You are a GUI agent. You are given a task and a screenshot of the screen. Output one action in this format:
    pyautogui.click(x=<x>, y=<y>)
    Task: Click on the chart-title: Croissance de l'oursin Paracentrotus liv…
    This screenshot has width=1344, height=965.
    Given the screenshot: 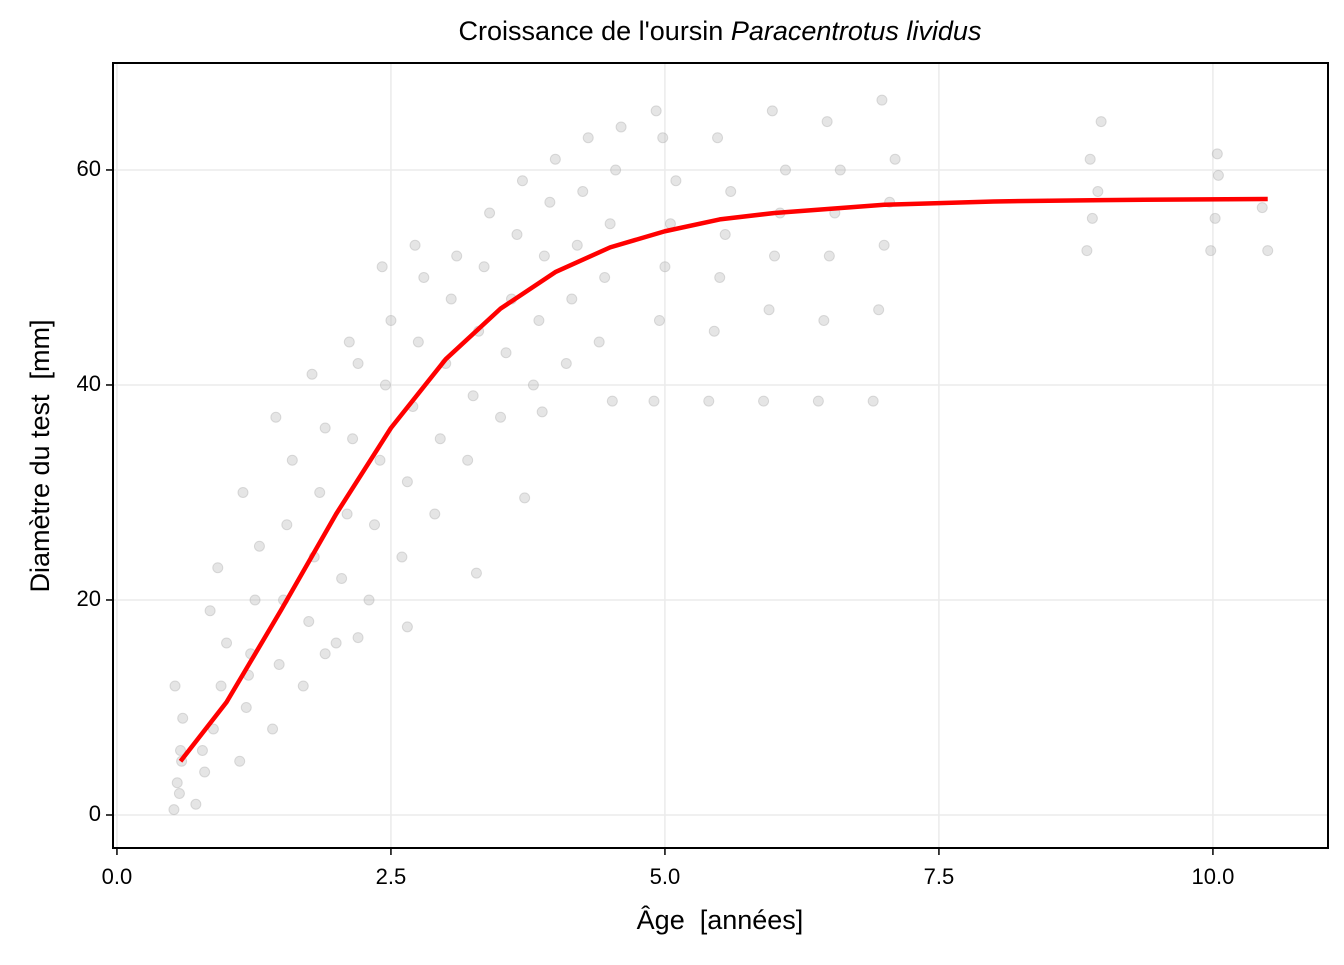 What is the action you would take?
    pyautogui.click(x=720, y=31)
    